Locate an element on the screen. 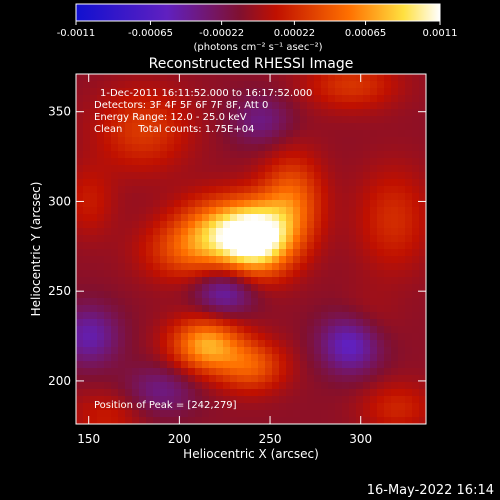  footer-timestamp: 16-May-2022 16:14 is located at coordinates (430, 490).